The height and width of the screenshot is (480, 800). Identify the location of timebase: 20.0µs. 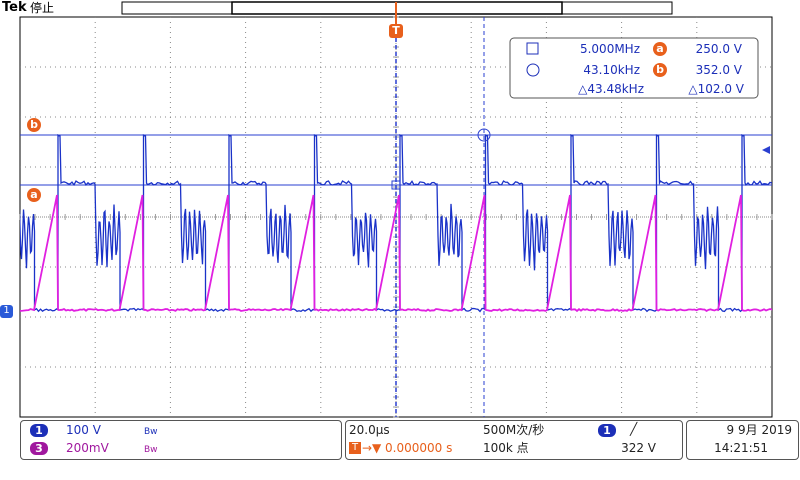
(369, 430).